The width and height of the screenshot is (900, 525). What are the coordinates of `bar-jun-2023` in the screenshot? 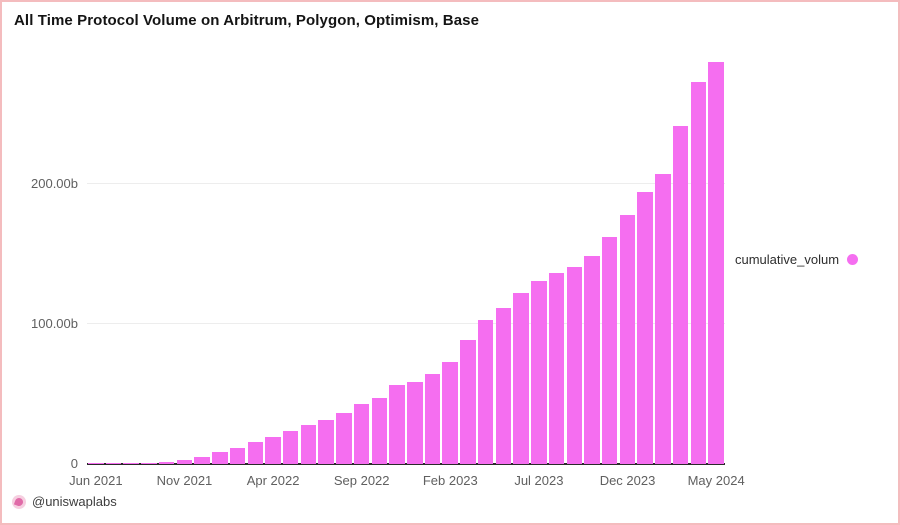 It's located at (521, 378).